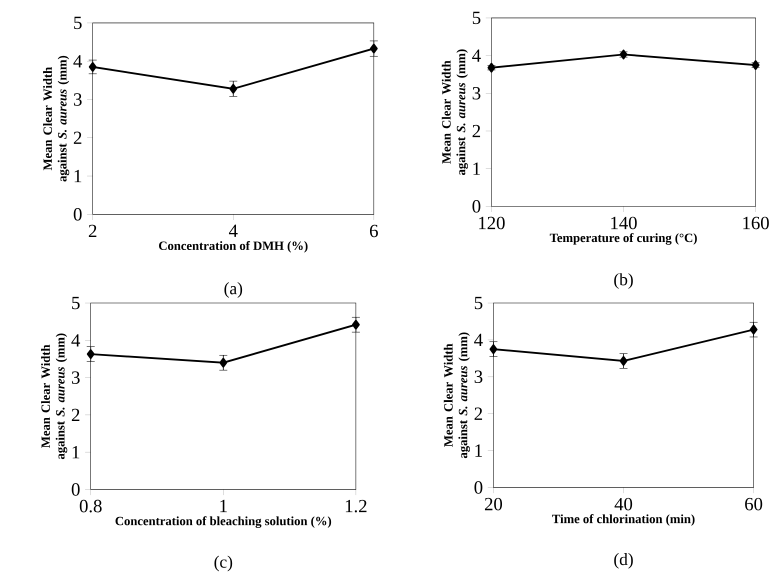  What do you see at coordinates (492, 223) in the screenshot?
I see `x-tick-label: 120` at bounding box center [492, 223].